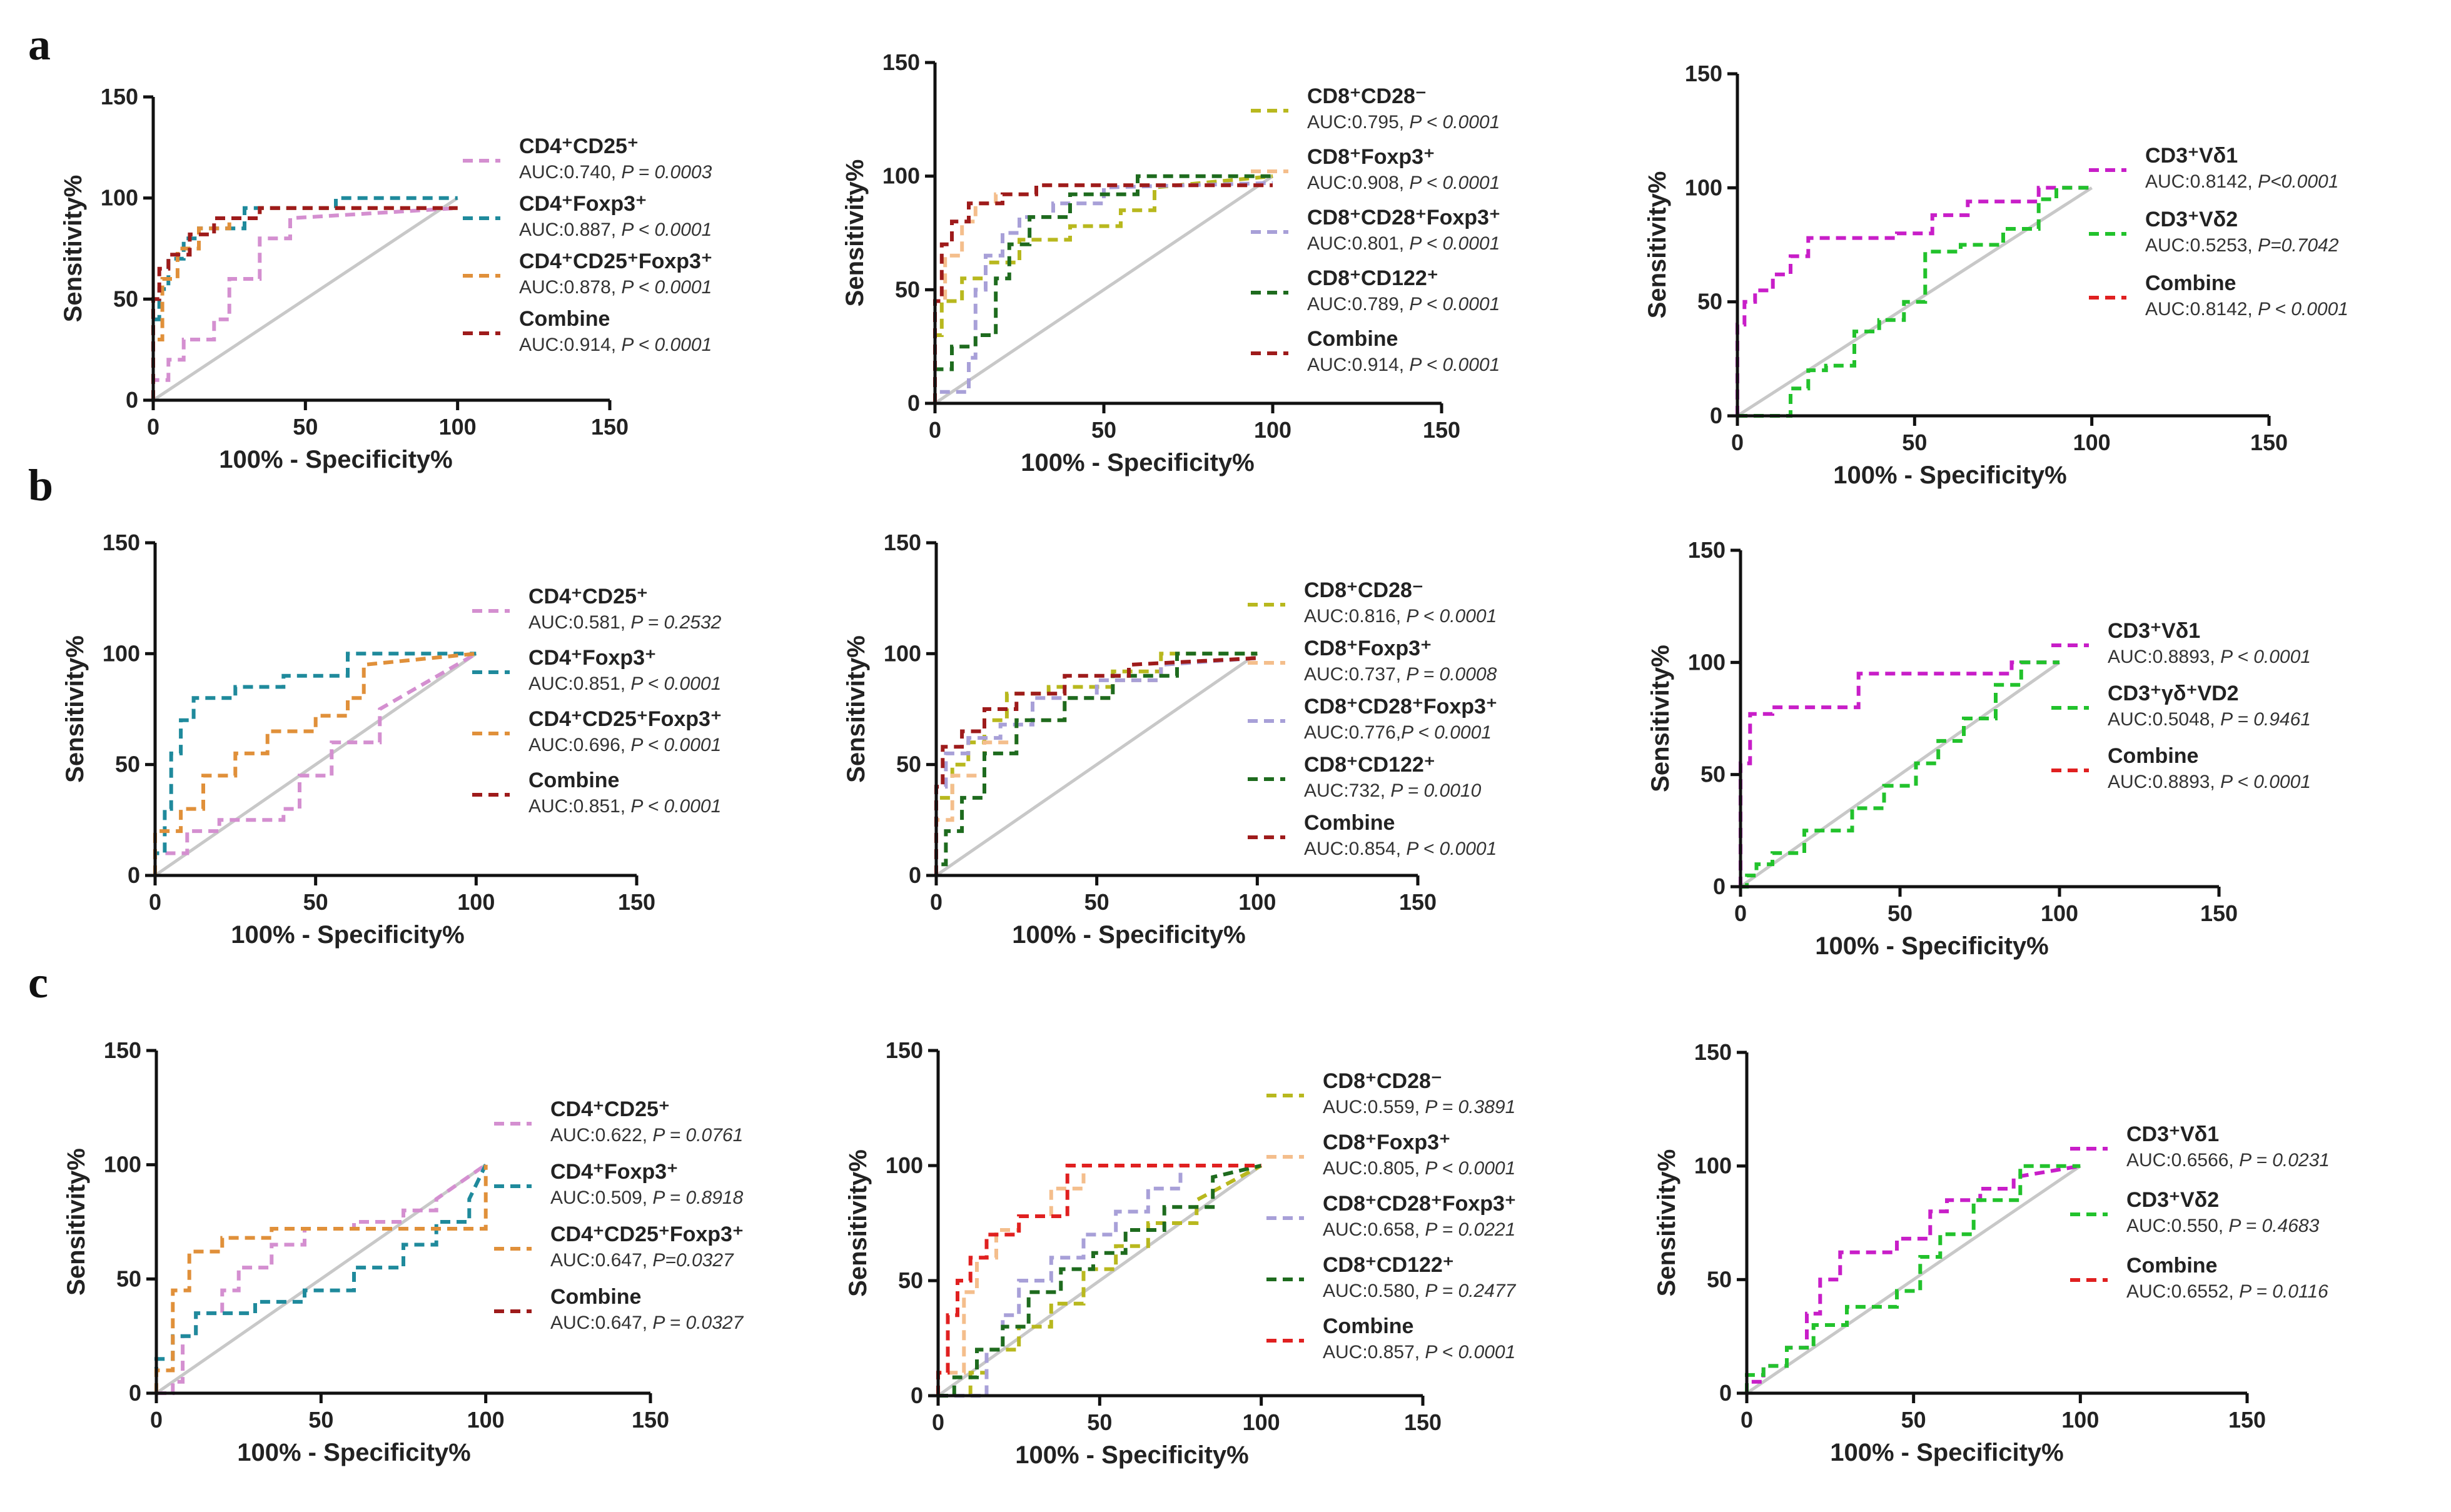 The width and height of the screenshot is (2451, 1512). Describe the element at coordinates (1355, 675) in the screenshot. I see `auc-value: AUC:0.737,` at that location.